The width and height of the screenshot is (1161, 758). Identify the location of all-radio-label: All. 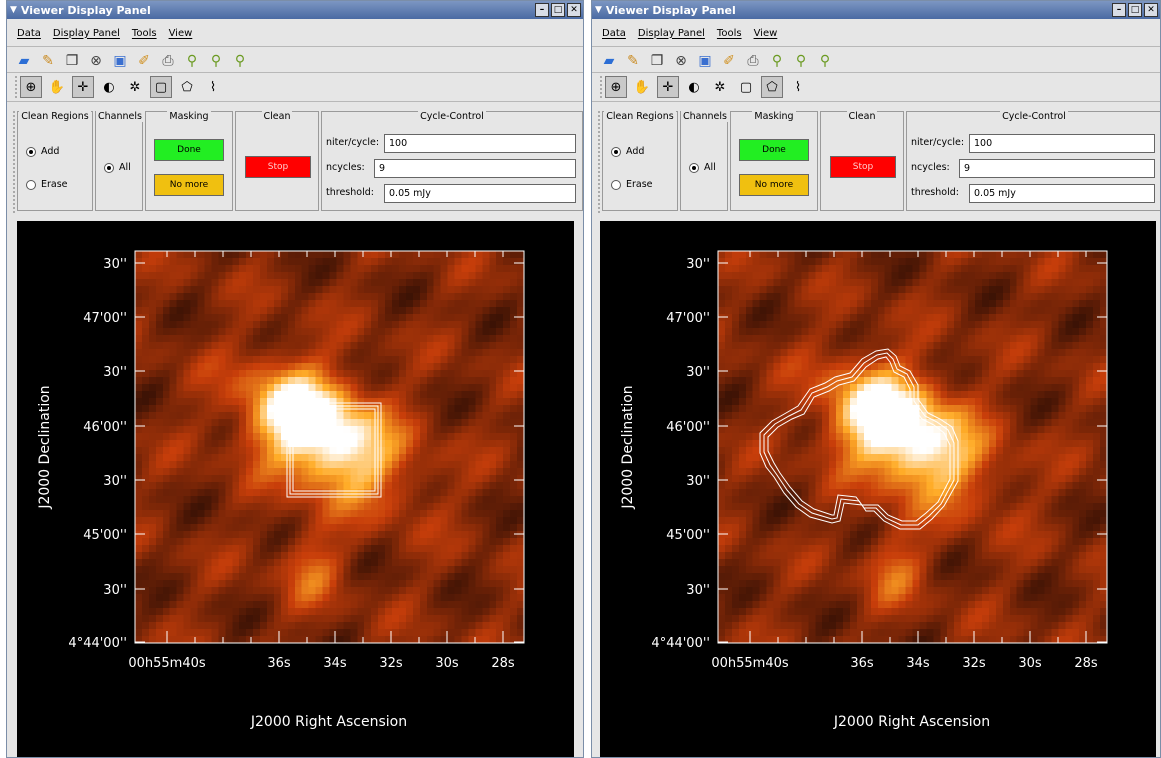
(125, 167).